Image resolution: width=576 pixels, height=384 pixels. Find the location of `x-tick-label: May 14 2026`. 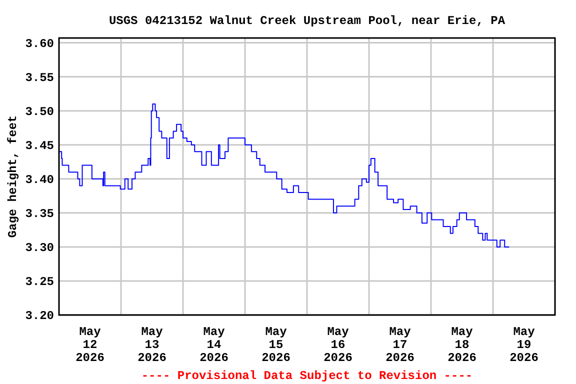

x-tick-label: May 14 2026 is located at coordinates (214, 345).